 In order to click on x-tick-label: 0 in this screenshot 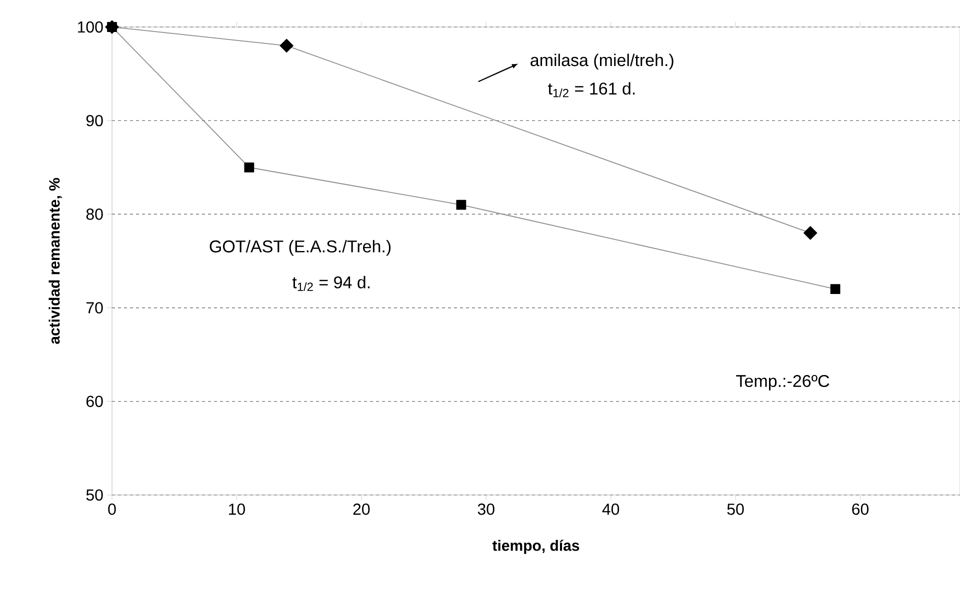, I will do `click(112, 509)`.